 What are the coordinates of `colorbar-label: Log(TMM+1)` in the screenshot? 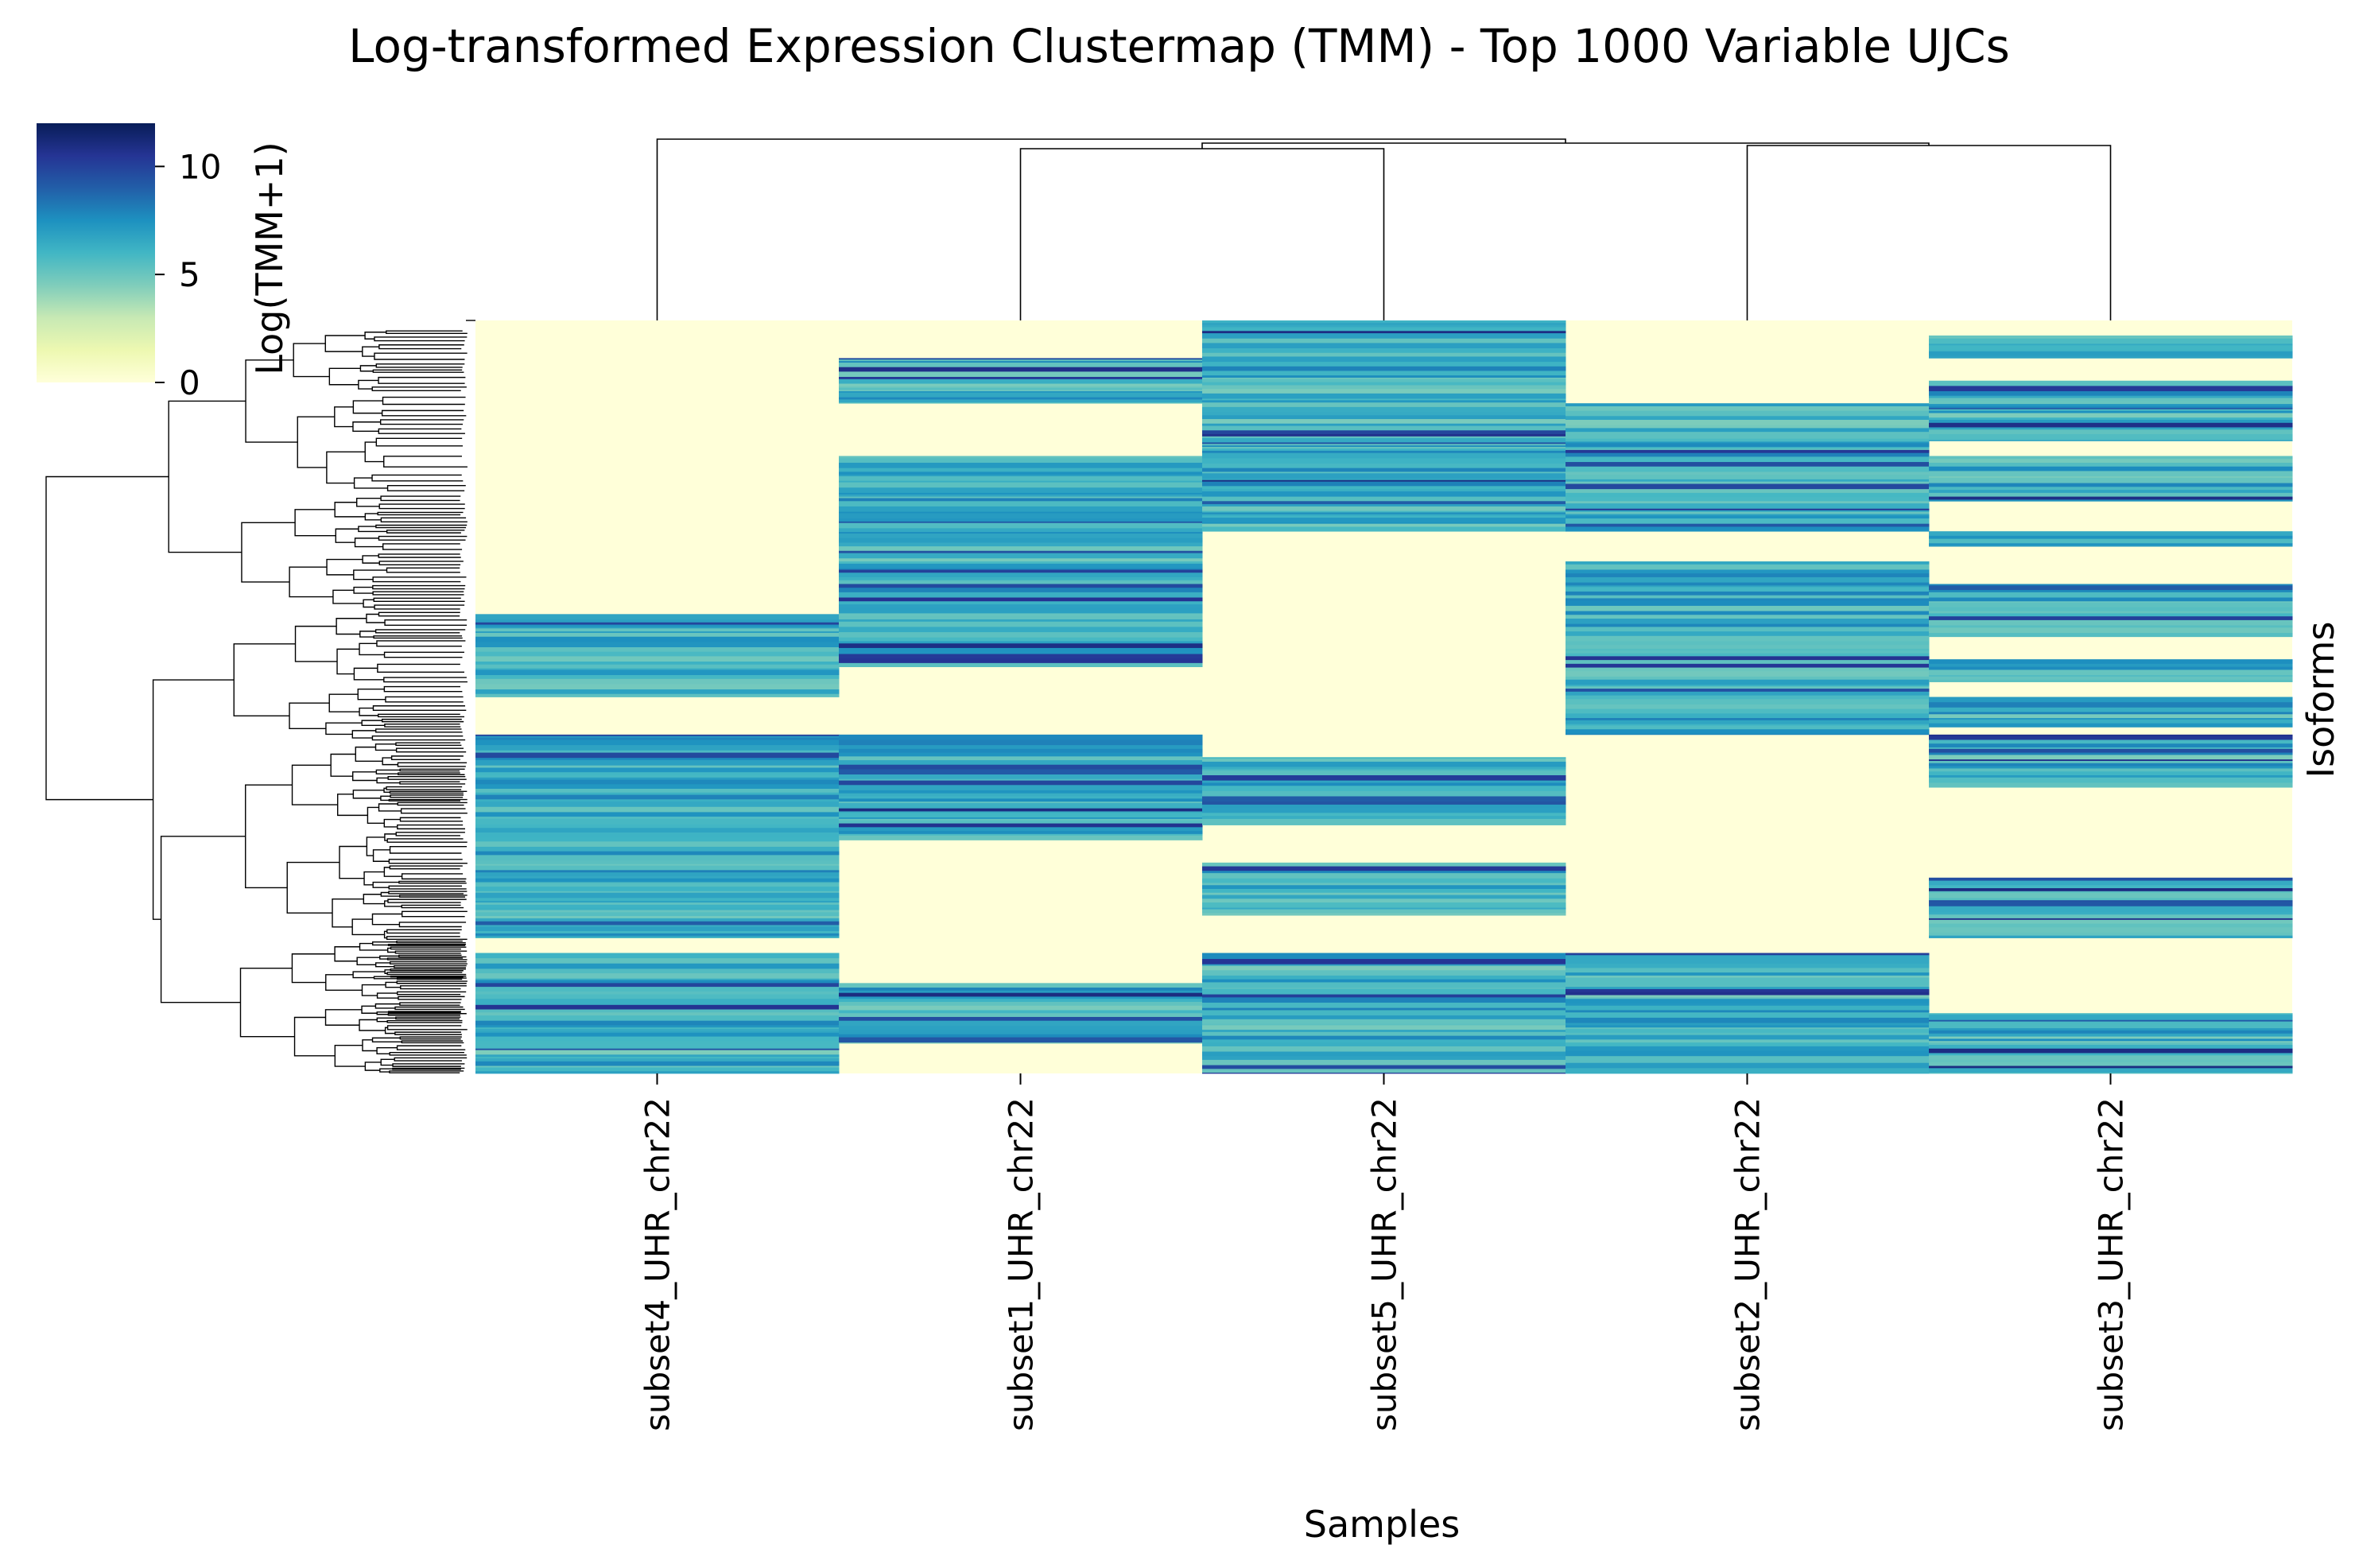 It's located at (269, 258).